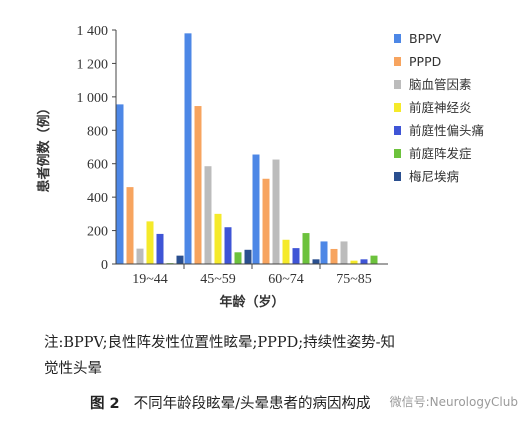  What do you see at coordinates (93, 64) in the screenshot?
I see `y-tick-label: 1 200` at bounding box center [93, 64].